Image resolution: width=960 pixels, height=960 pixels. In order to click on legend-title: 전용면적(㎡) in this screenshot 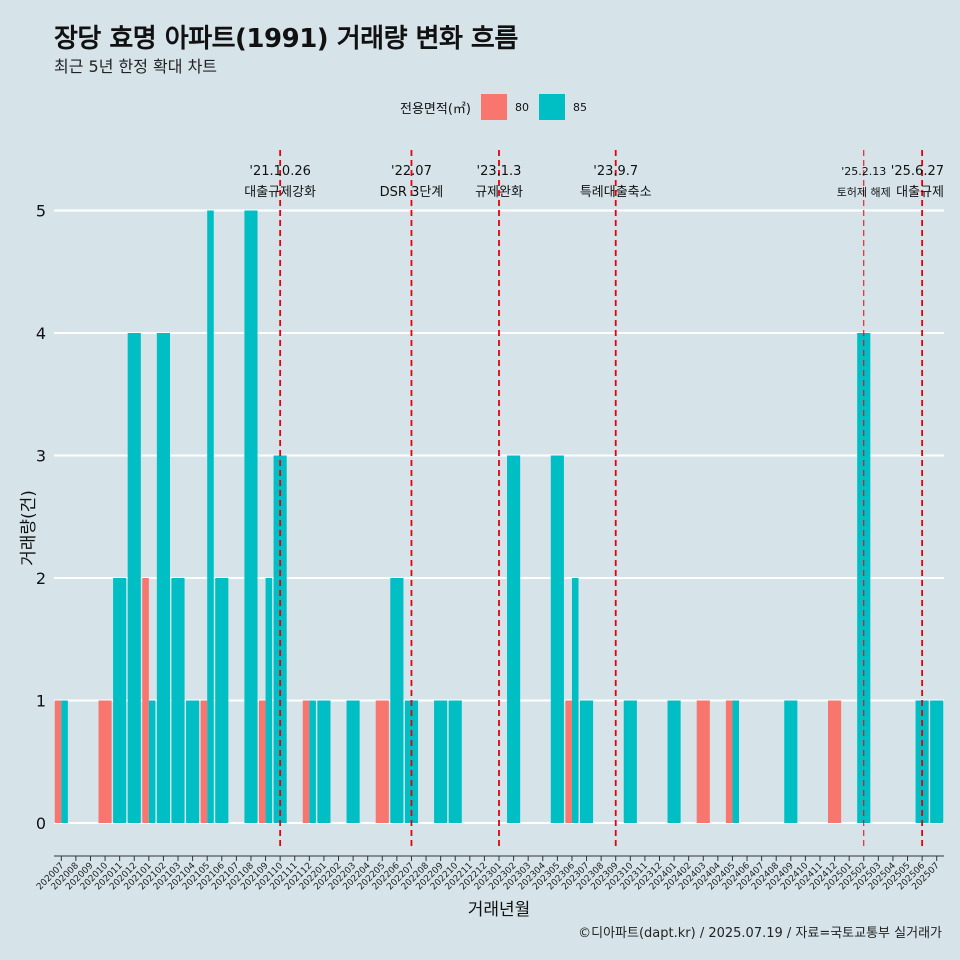, I will do `click(435, 109)`.